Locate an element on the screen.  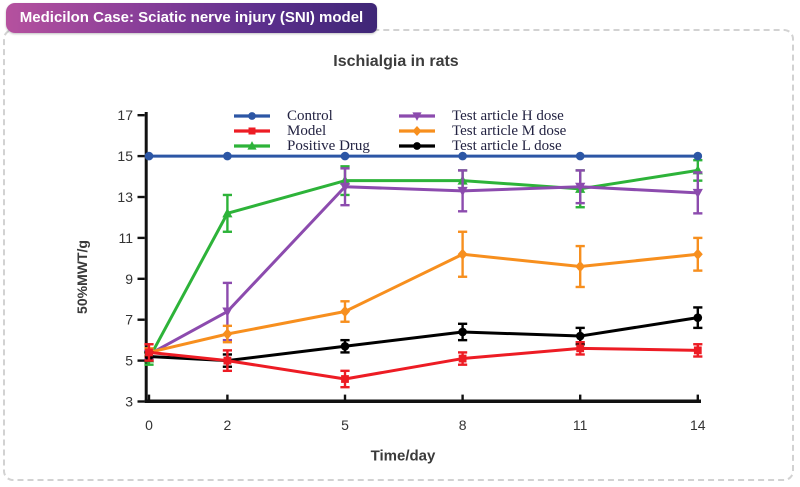
x-tick-label: 11 is located at coordinates (580, 425).